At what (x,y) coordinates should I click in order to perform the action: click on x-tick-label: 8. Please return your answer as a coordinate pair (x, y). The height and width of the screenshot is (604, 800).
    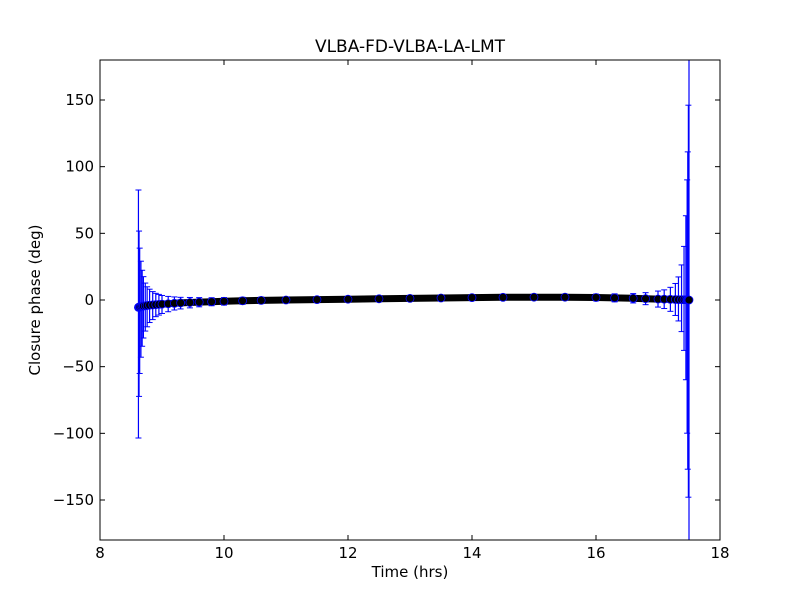
    Looking at the image, I should click on (100, 553).